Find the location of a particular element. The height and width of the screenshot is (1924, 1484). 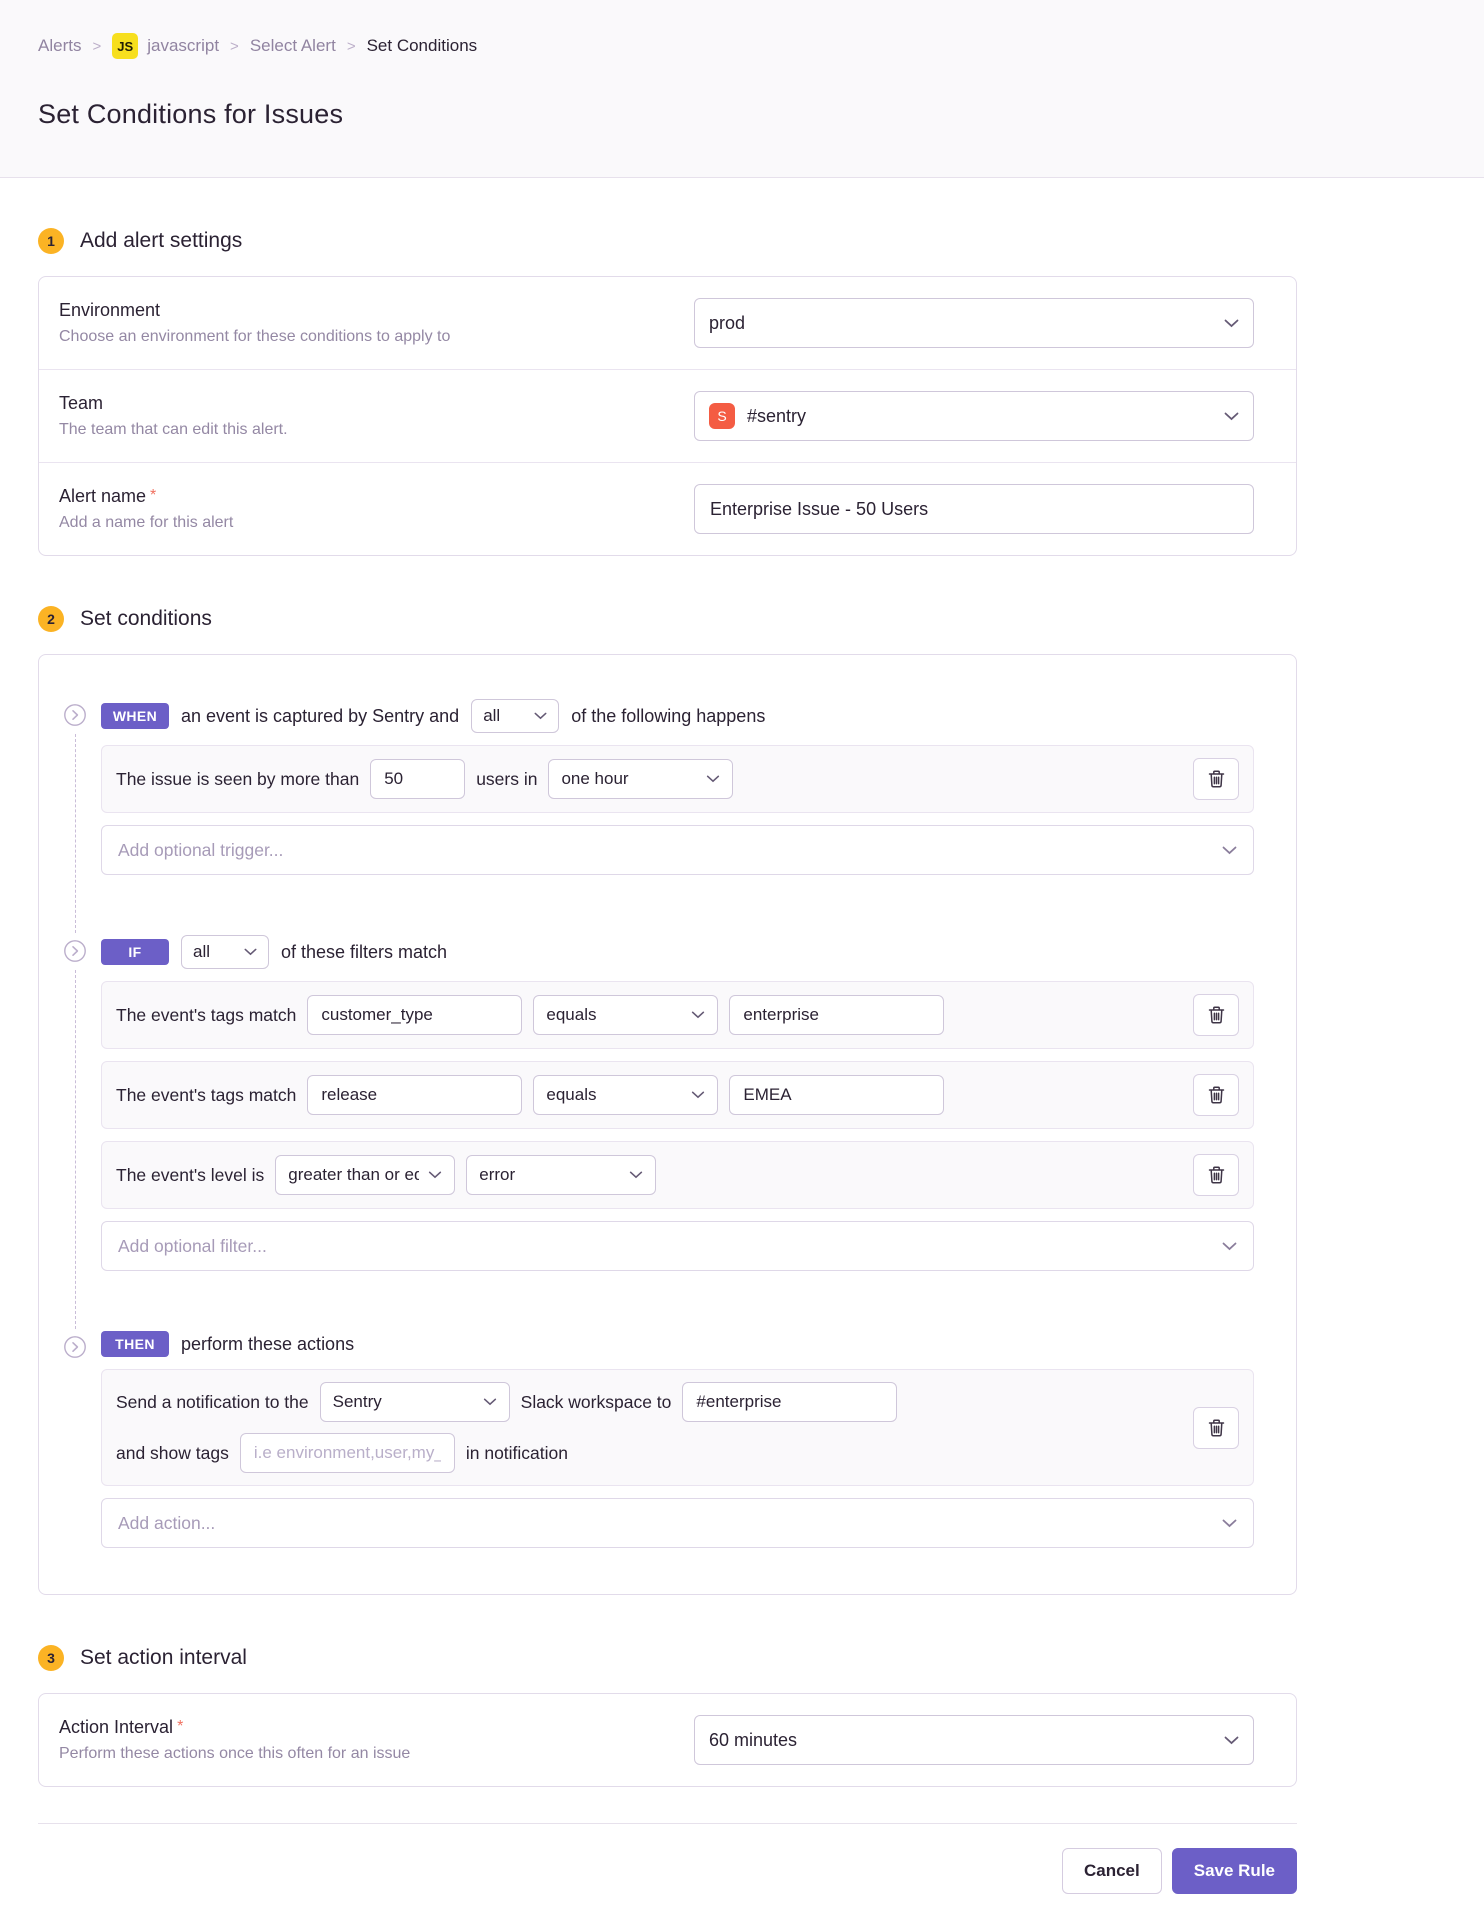

step-1-badge: 1 is located at coordinates (51, 241).